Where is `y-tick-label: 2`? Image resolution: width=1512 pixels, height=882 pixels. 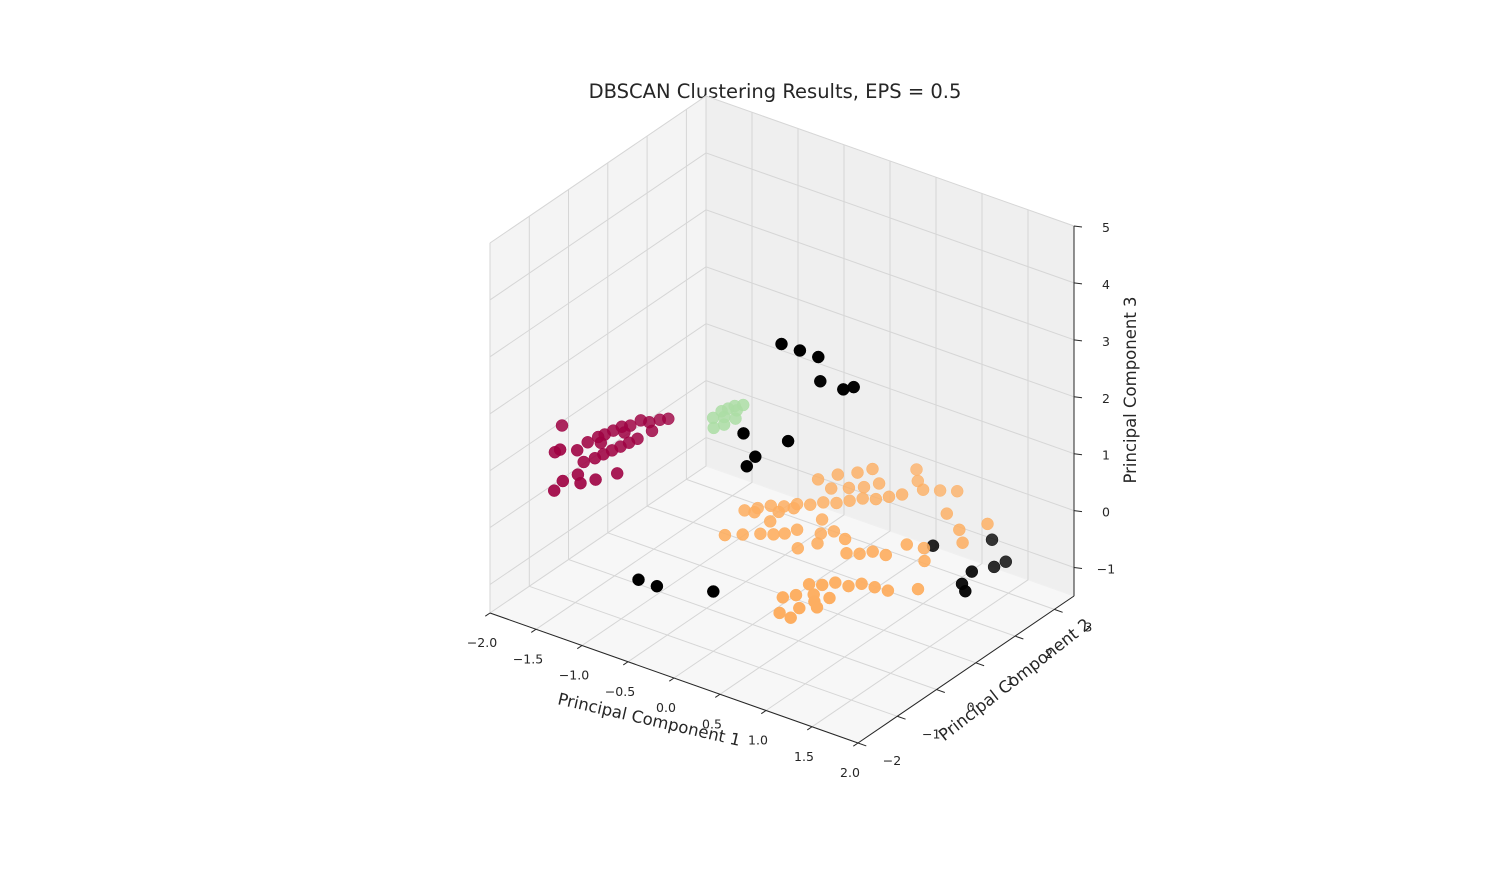
y-tick-label: 2 is located at coordinates (1049, 653).